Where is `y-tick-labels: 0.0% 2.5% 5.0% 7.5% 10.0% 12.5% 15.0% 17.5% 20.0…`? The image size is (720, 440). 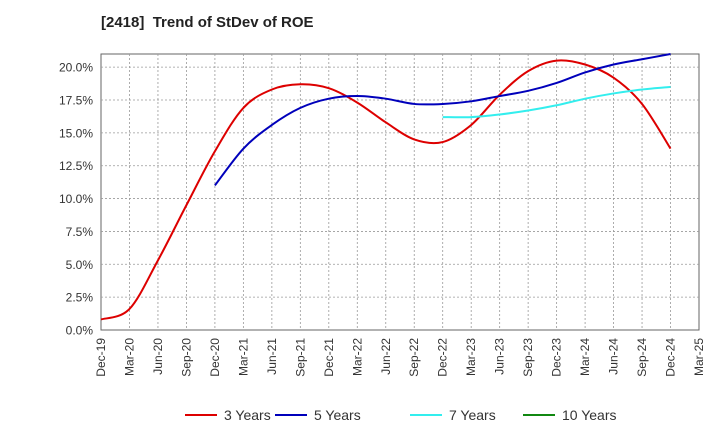
y-tick-labels: 0.0% 2.5% 5.0% 7.5% 10.0% 12.5% 15.0% 17.5% 20.0… is located at coordinates (76, 199).